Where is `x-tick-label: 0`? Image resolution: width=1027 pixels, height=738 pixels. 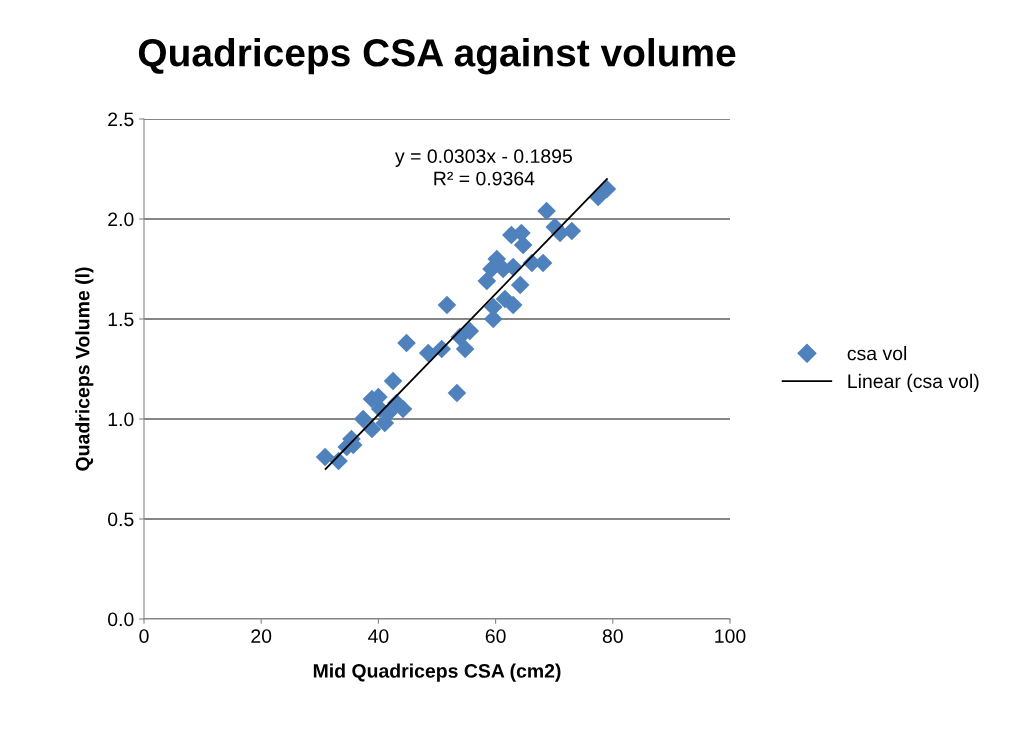 x-tick-label: 0 is located at coordinates (144, 636).